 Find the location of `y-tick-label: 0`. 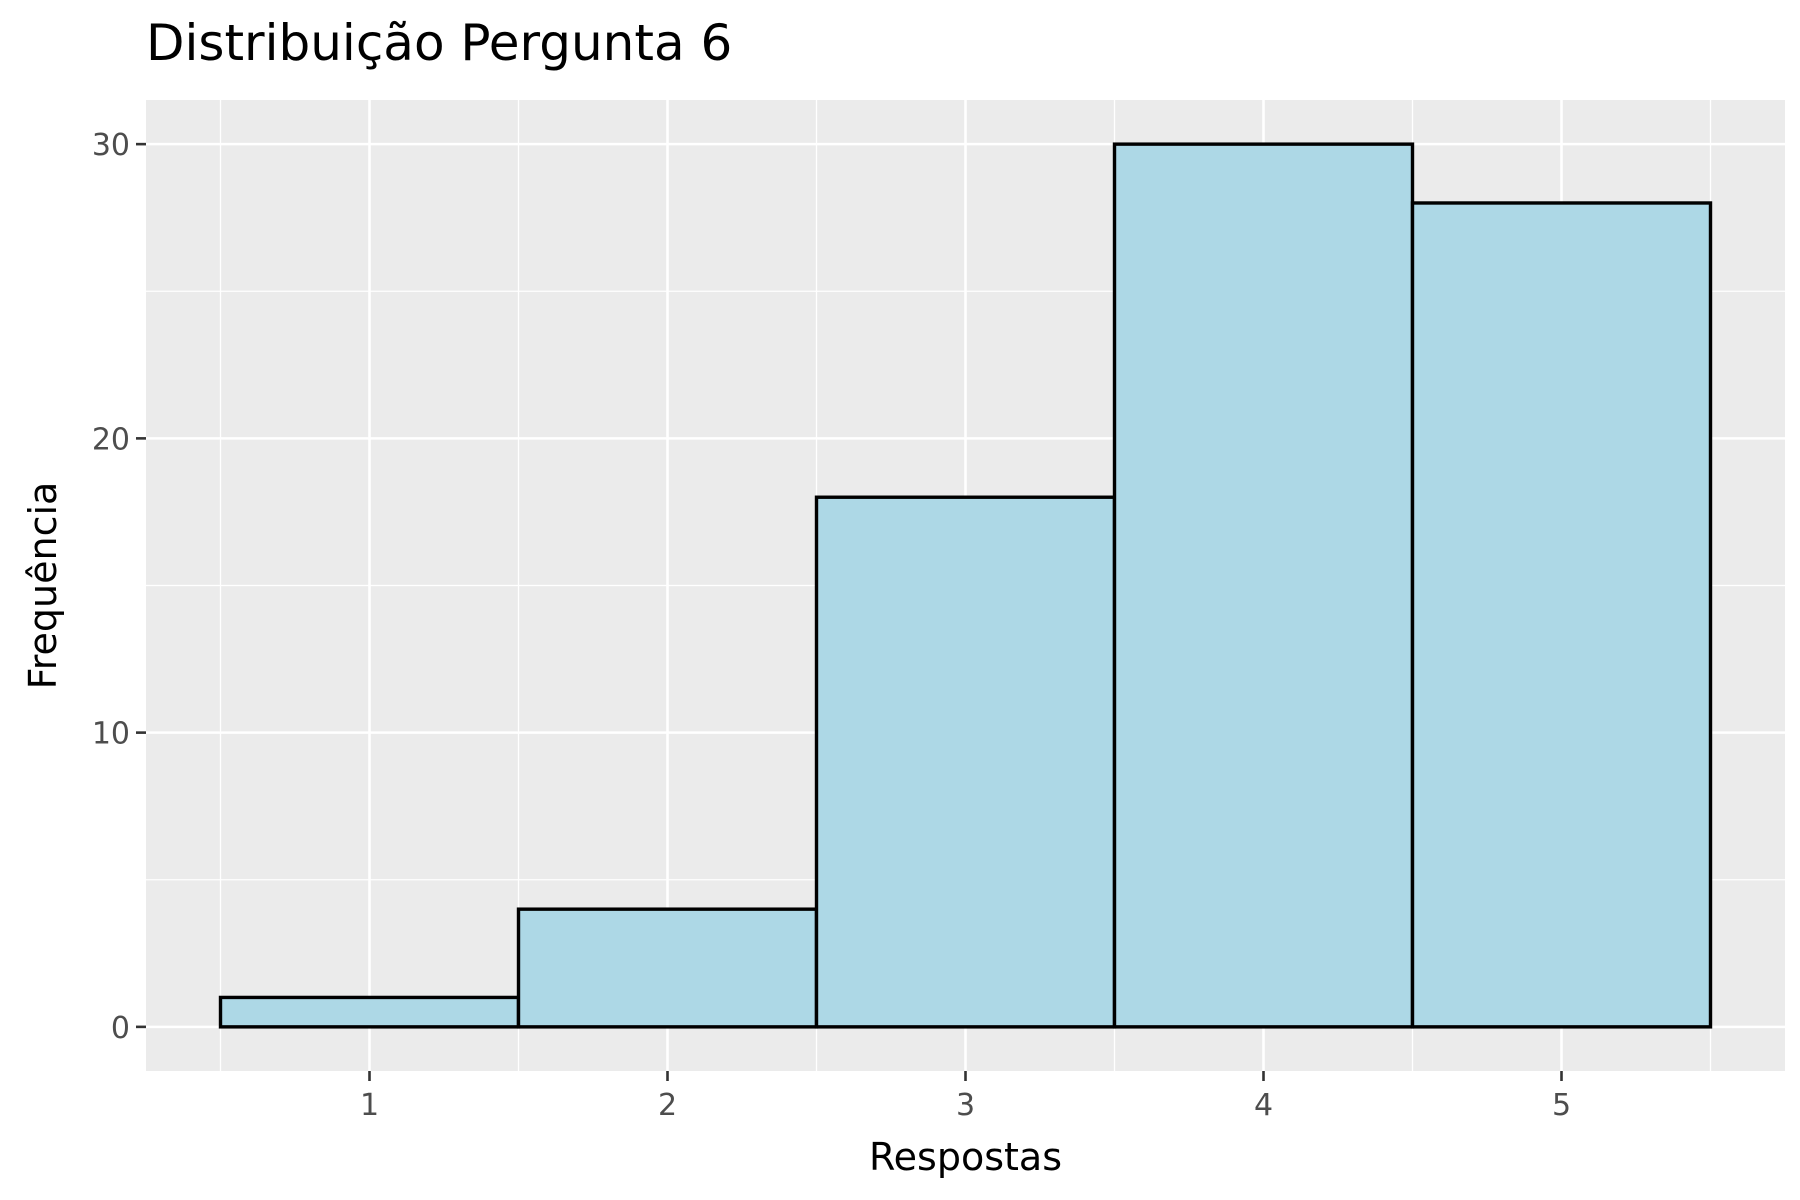

y-tick-label: 0 is located at coordinates (120, 1028).